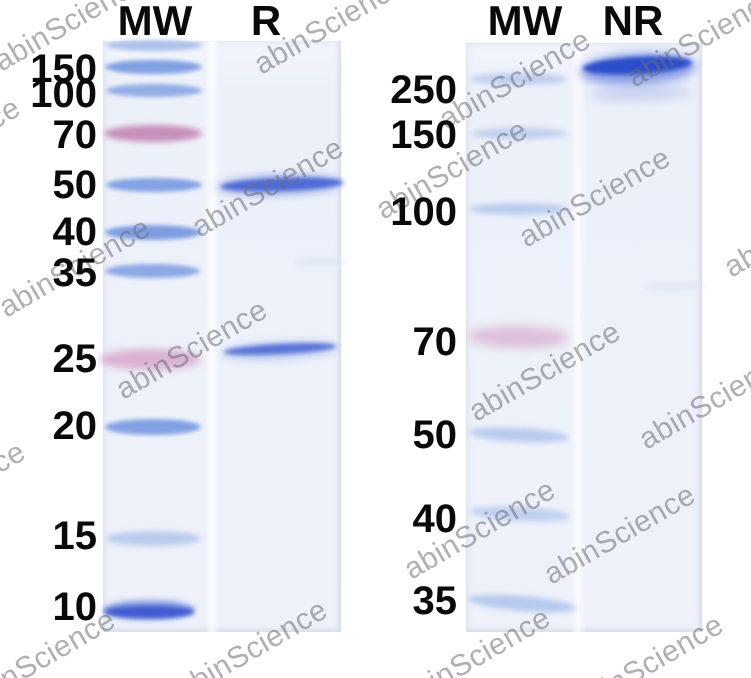 The image size is (751, 678). Describe the element at coordinates (63, 94) in the screenshot. I see `mw-label-reduced-100: 100` at that location.